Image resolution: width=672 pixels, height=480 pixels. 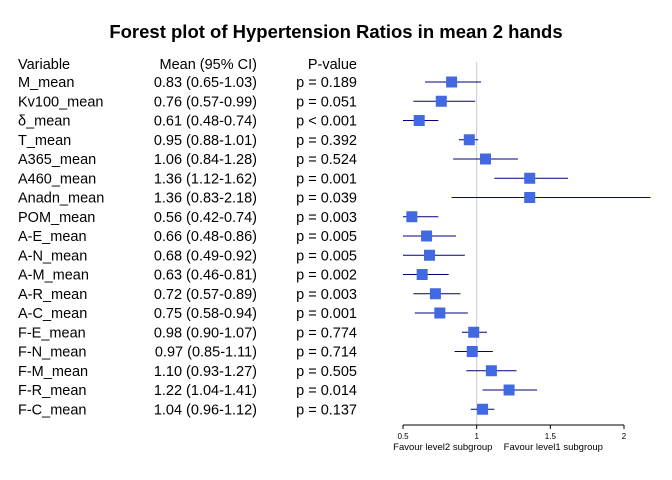 I want to click on row-p-value: p = 0.002, so click(x=326, y=276).